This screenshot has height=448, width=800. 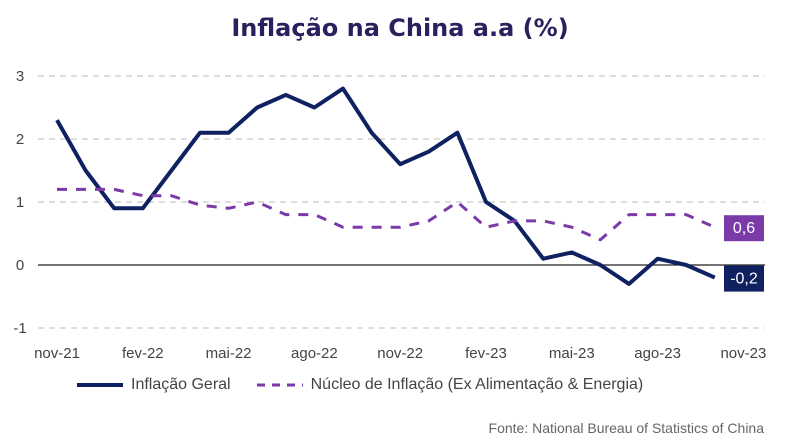 What do you see at coordinates (19, 328) in the screenshot?
I see `y-tick-label: -1` at bounding box center [19, 328].